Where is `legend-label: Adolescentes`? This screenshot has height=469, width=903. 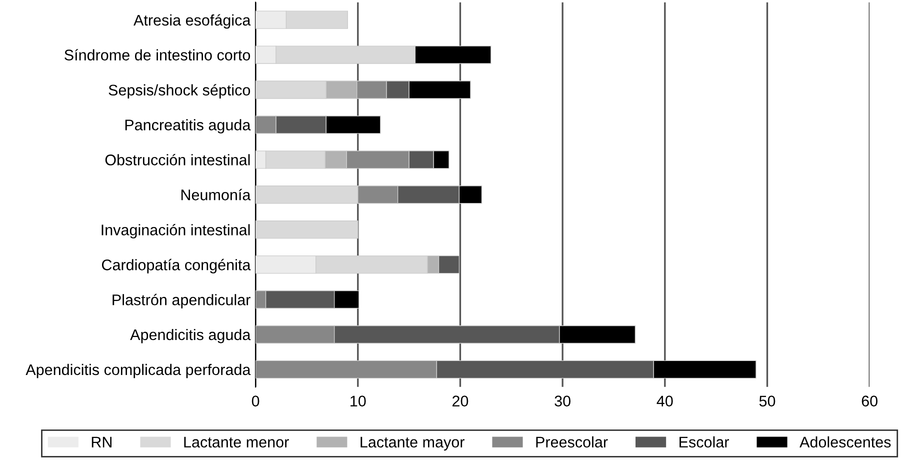 legend-label: Adolescentes is located at coordinates (845, 442).